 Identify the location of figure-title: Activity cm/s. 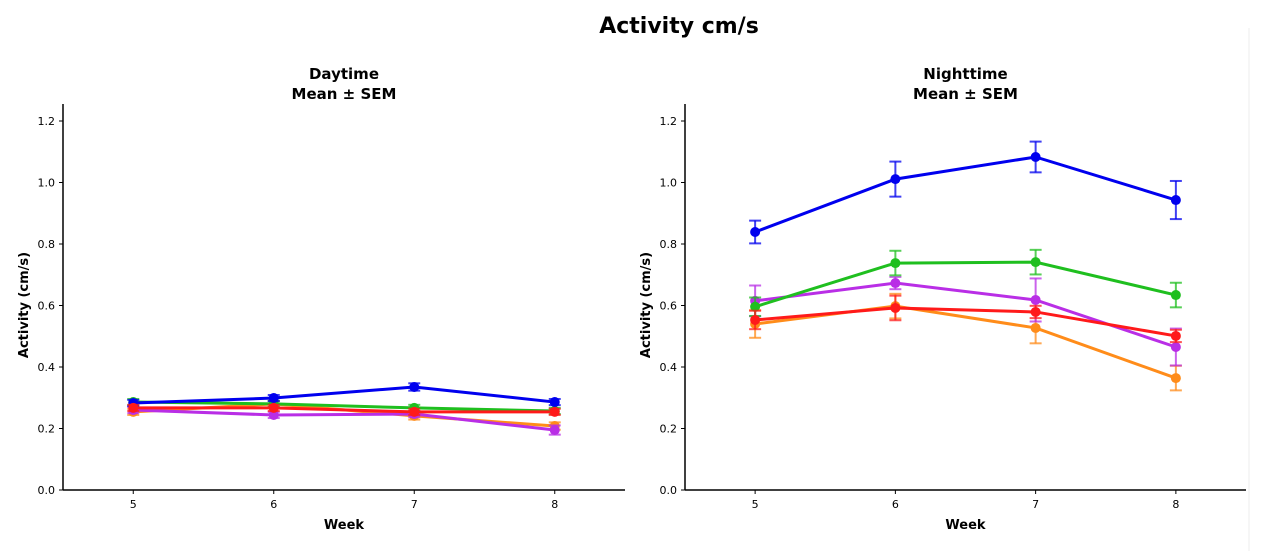
(679, 26).